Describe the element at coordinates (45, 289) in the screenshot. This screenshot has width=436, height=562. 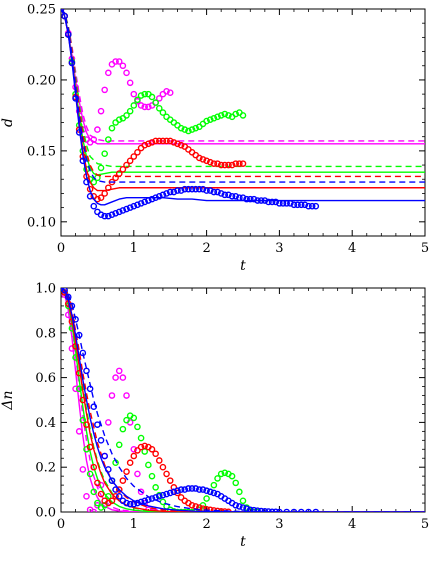
I see `y-tick-label: 1.0` at that location.